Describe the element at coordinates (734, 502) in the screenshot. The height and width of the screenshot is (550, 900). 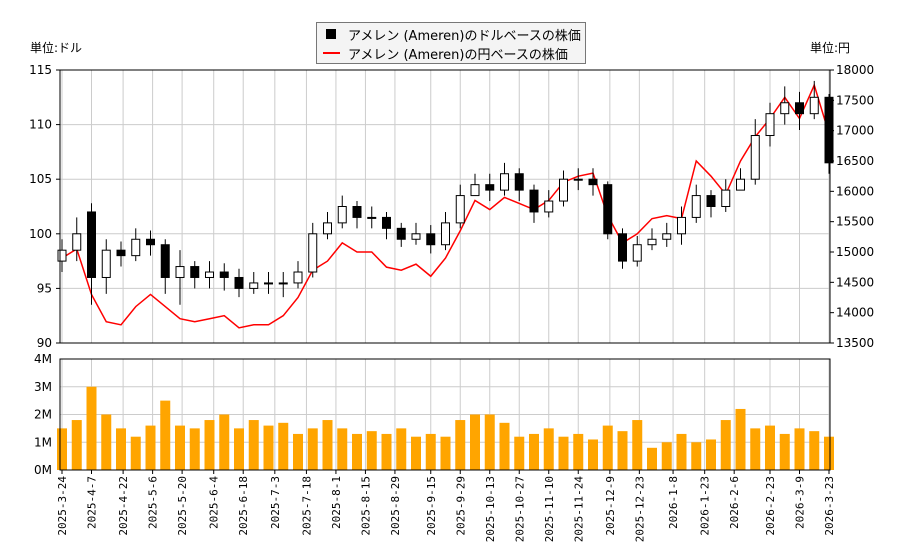
I see `x-tick-label: 2026-2-6` at that location.